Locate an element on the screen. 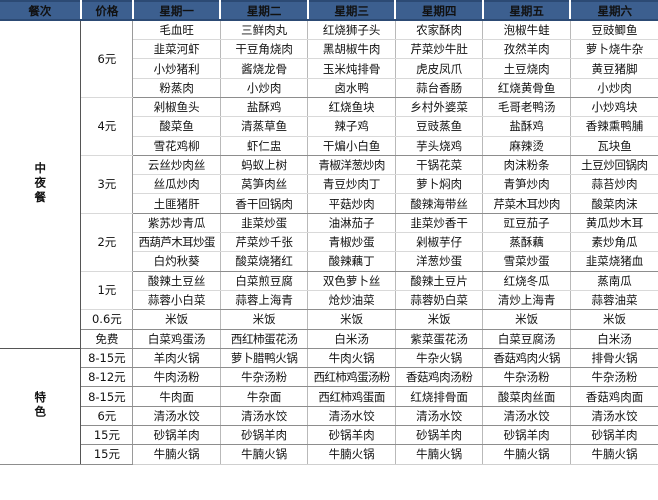 Image resolution: width=658 pixels, height=500 pixels. dish-cell: 西红柿鸡蛋面 is located at coordinates (351, 396).